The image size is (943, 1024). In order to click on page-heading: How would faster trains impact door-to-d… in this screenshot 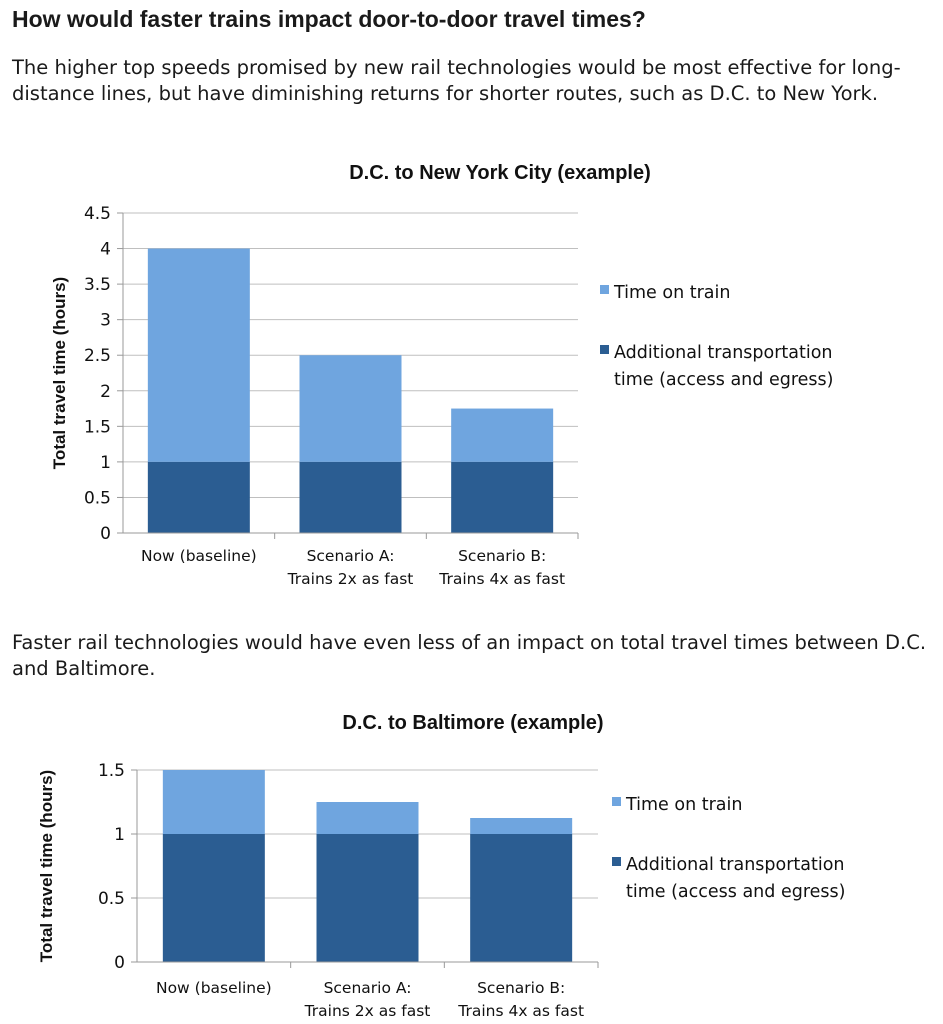, I will do `click(329, 19)`.